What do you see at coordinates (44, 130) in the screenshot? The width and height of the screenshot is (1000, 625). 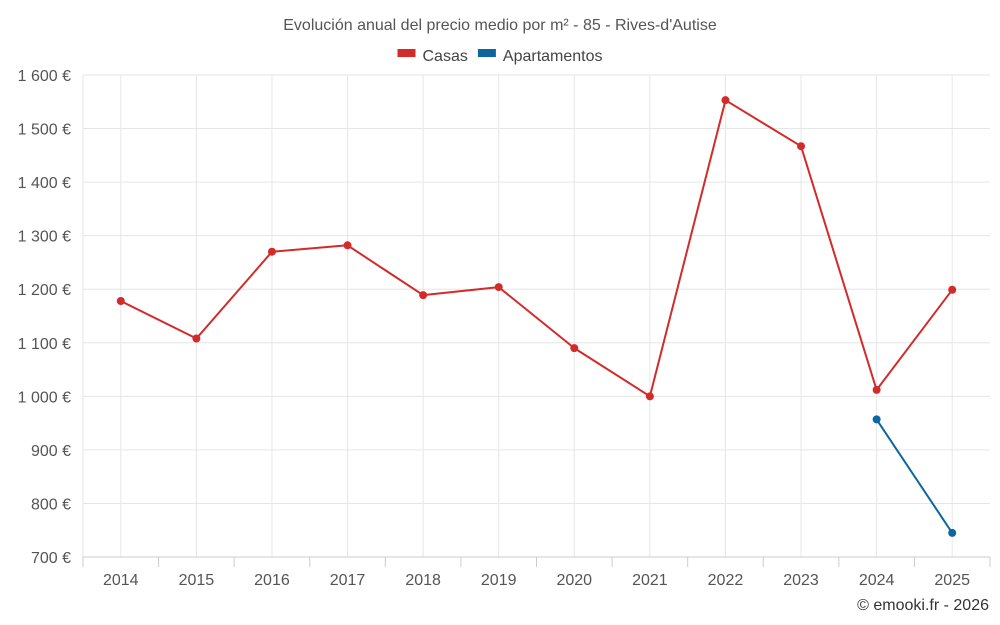 I see `y-tick-label: 1 500 €` at bounding box center [44, 130].